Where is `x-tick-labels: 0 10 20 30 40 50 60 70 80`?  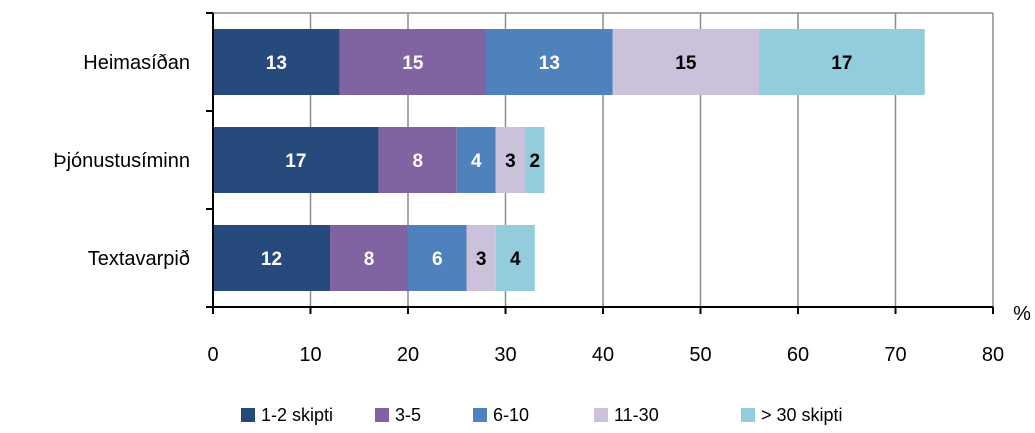
x-tick-labels: 0 10 20 30 40 50 60 70 80 is located at coordinates (605, 355).